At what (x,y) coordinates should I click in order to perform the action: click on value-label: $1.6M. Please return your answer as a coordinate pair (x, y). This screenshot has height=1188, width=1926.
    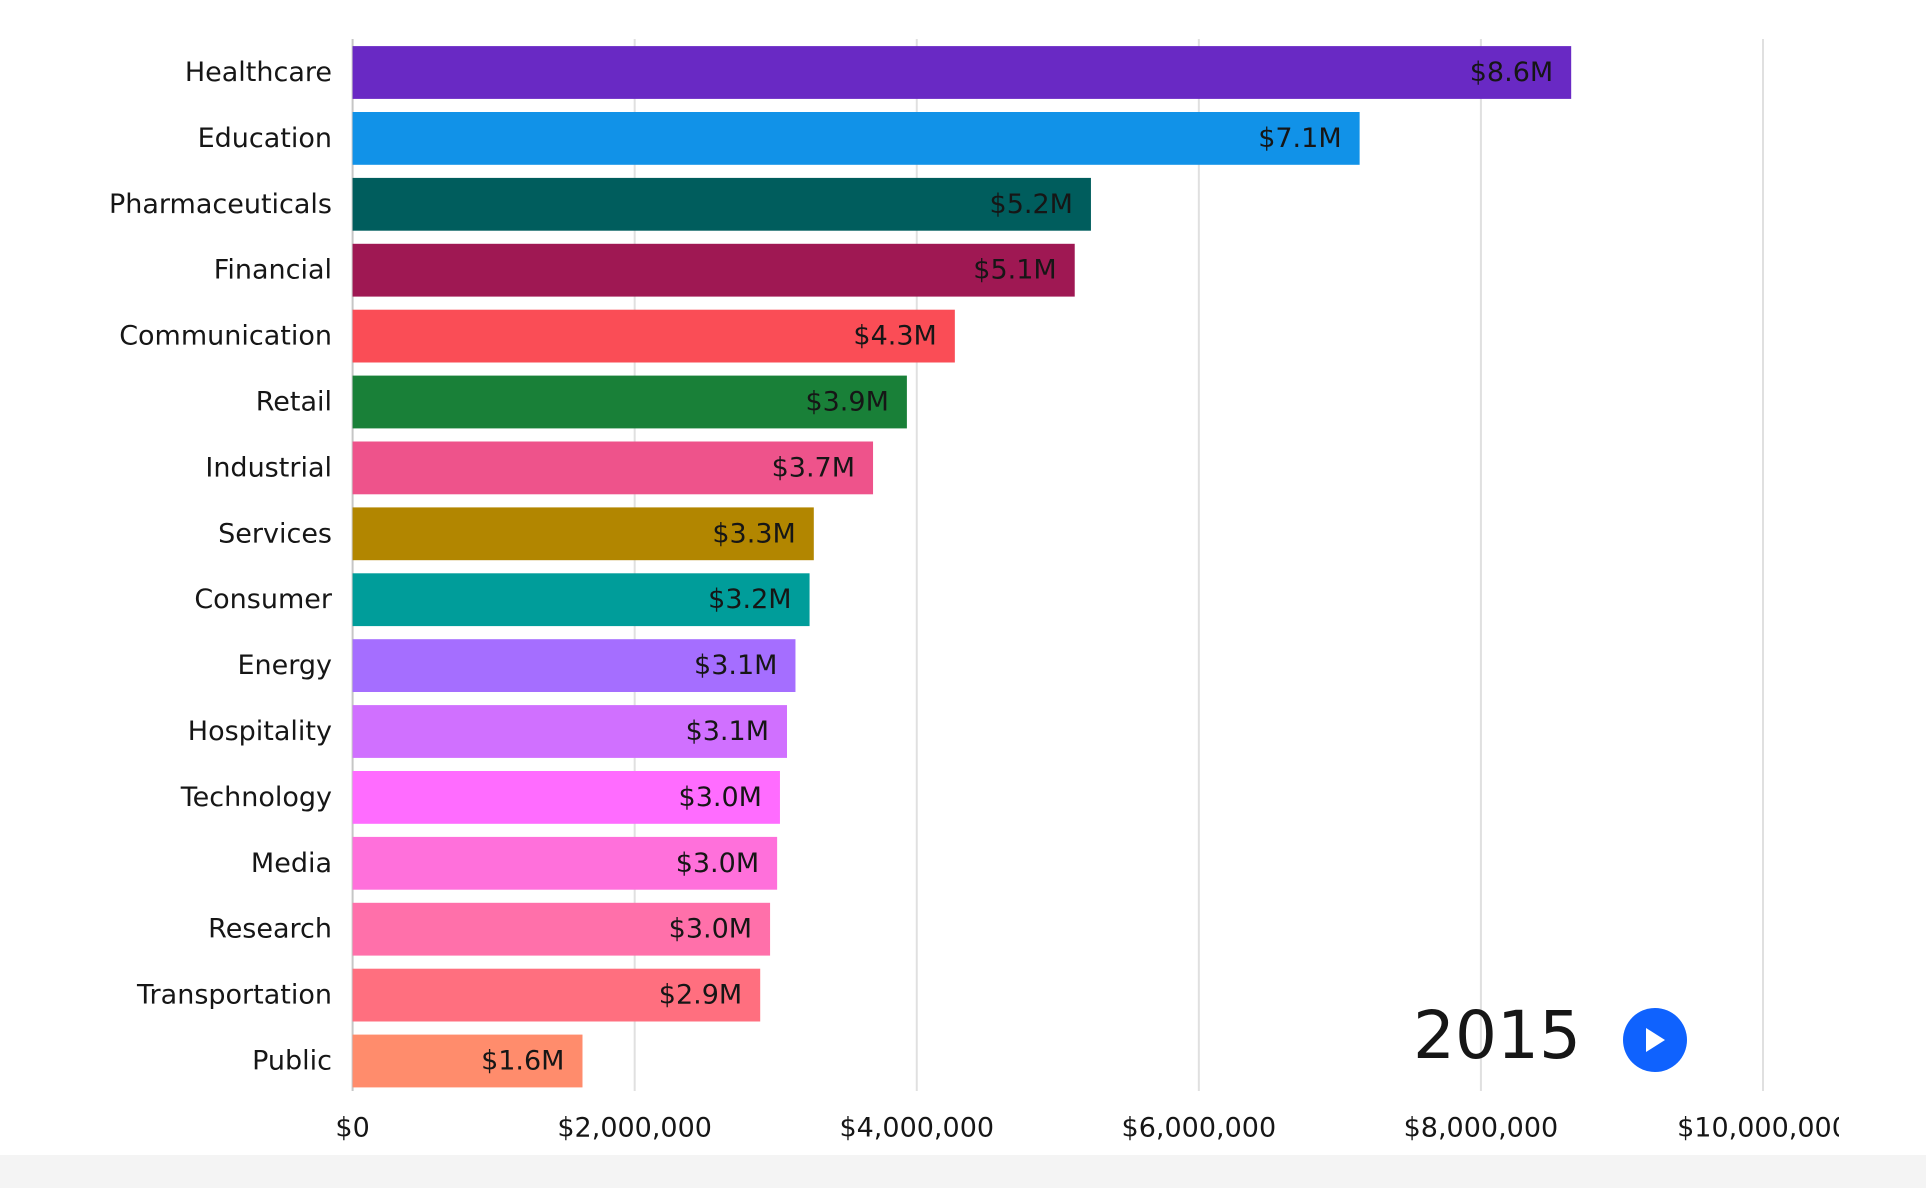
    Looking at the image, I should click on (522, 1061).